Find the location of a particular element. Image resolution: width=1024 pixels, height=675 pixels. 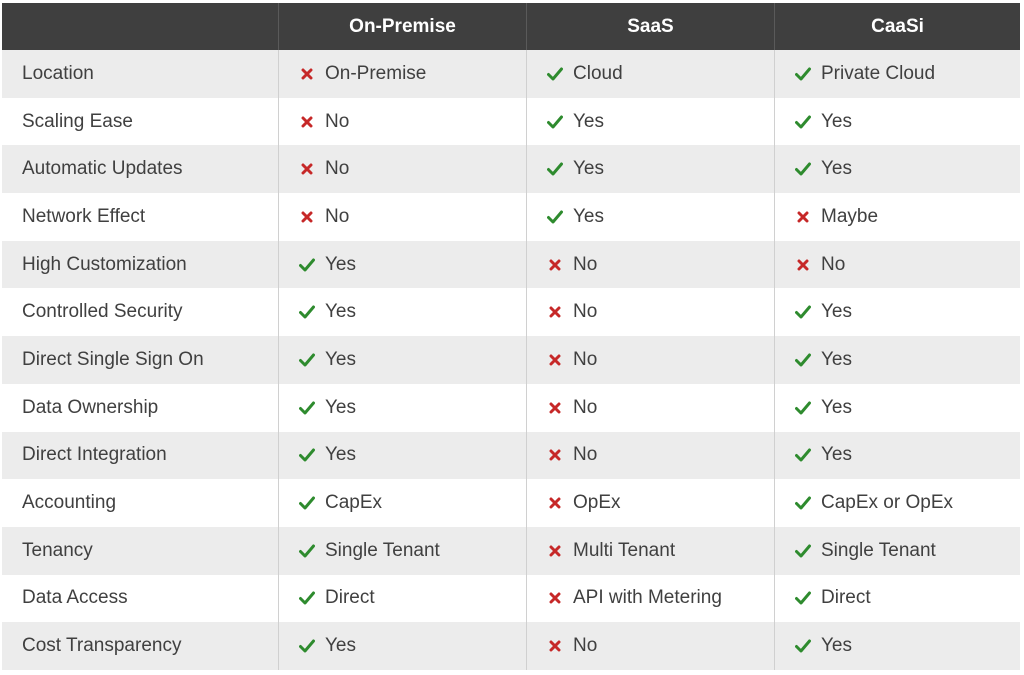

row-label: Tenancy is located at coordinates (57, 550).